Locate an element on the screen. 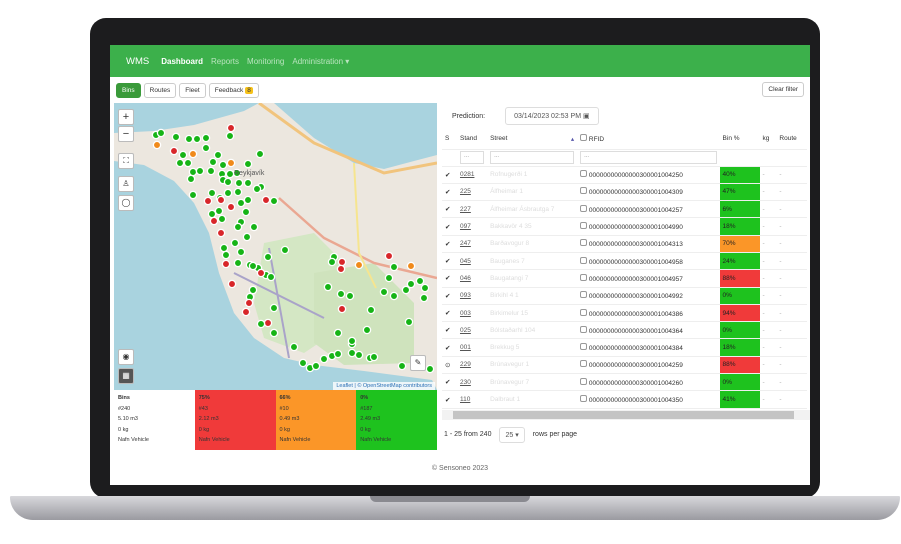 Image resolution: width=901 pixels, height=544 pixels. eye-icon: ◉ is located at coordinates (126, 357).